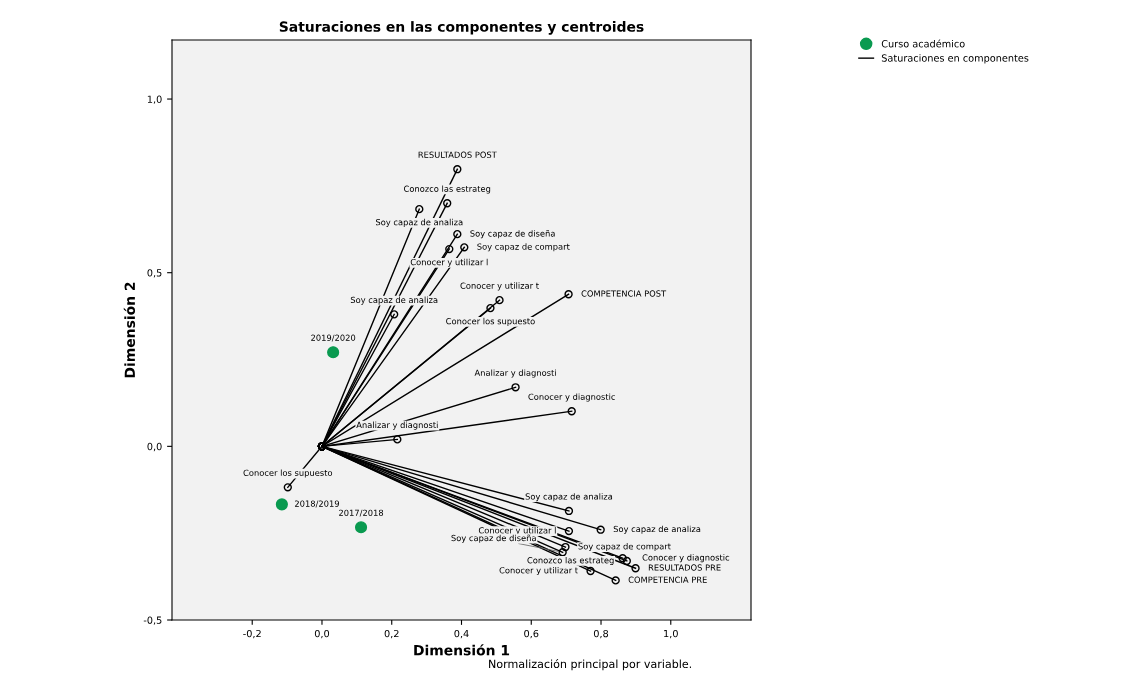  What do you see at coordinates (601, 634) in the screenshot?
I see `x-tick-label: 0,8` at bounding box center [601, 634].